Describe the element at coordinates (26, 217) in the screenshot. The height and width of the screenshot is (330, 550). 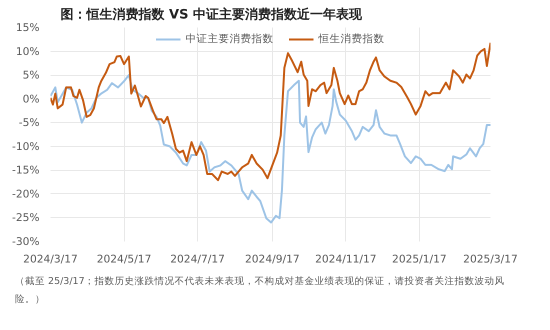
I see `y-tick-label: -25%` at that location.